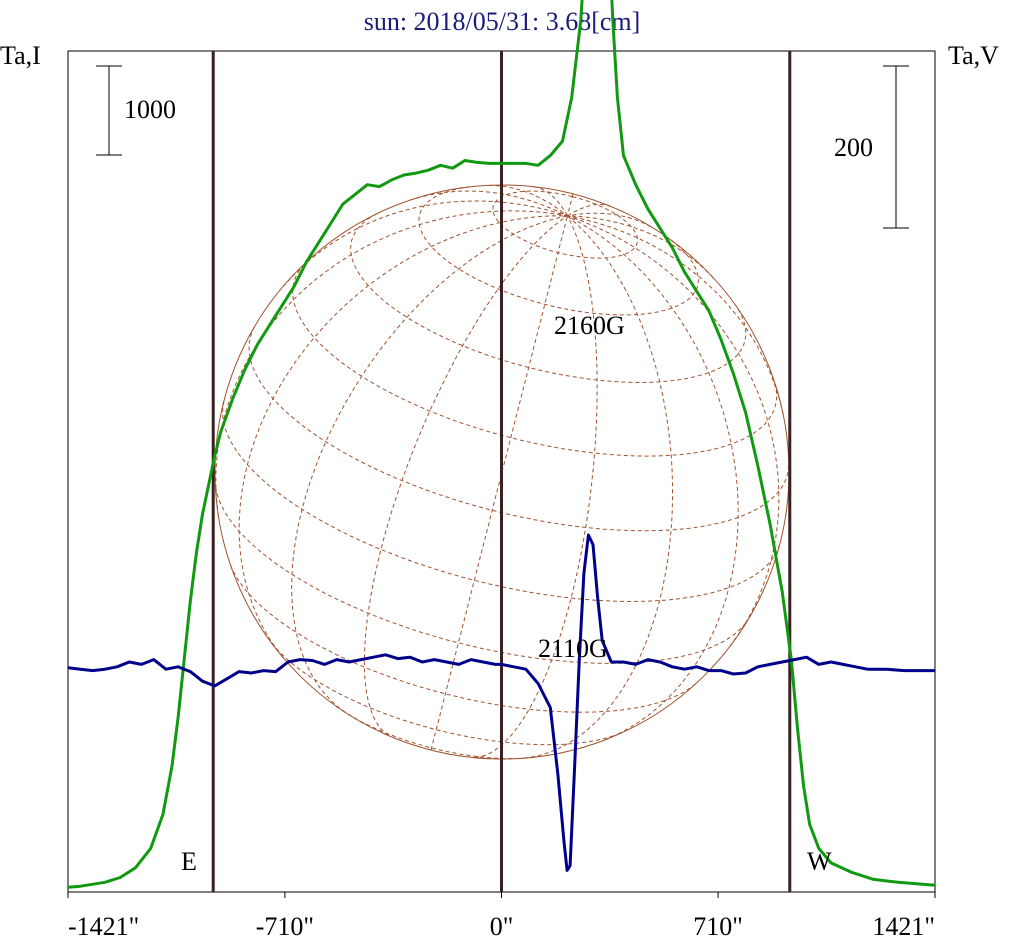  I want to click on x-tick-label: 1421", so click(903, 926).